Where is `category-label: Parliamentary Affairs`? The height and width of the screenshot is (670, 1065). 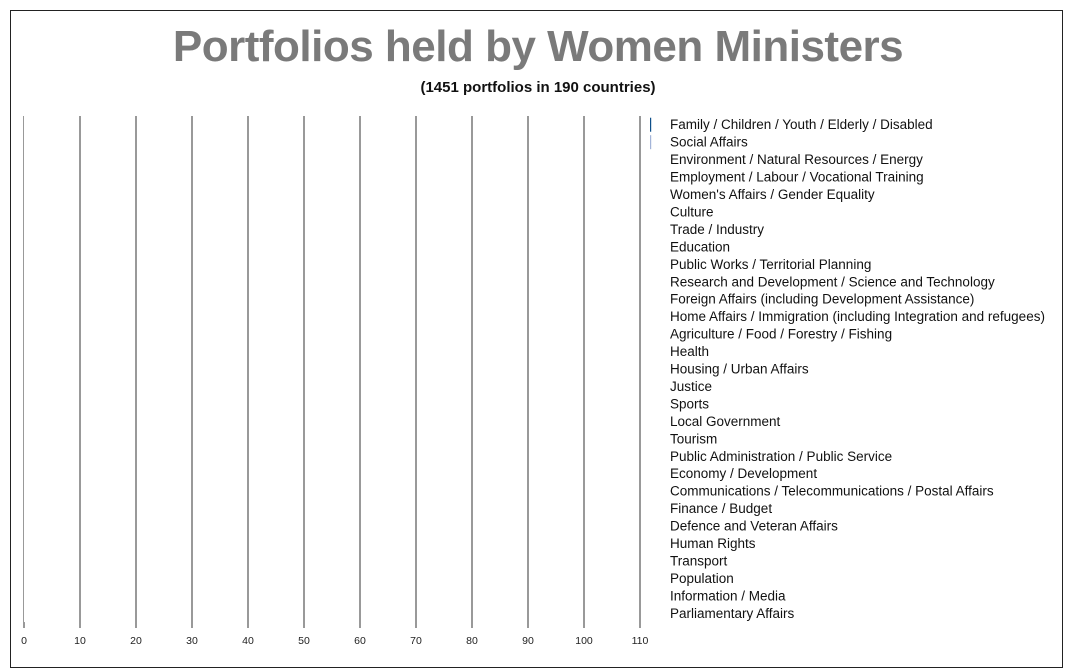 category-label: Parliamentary Affairs is located at coordinates (732, 613).